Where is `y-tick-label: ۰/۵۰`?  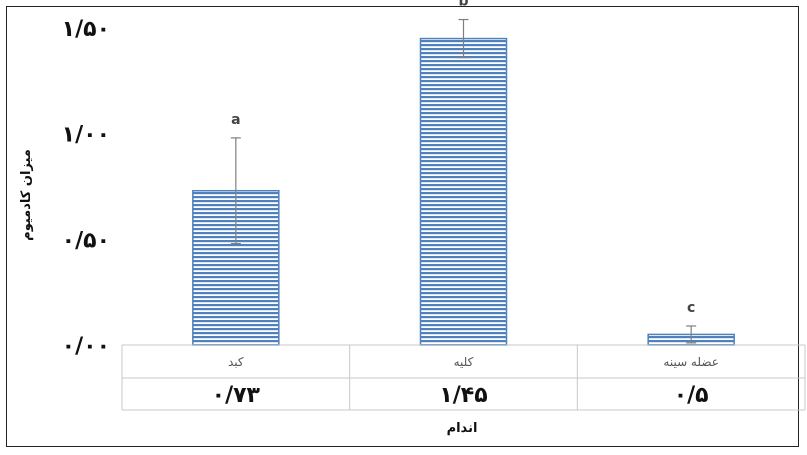
y-tick-label: ۰/۵۰ is located at coordinates (86, 240).